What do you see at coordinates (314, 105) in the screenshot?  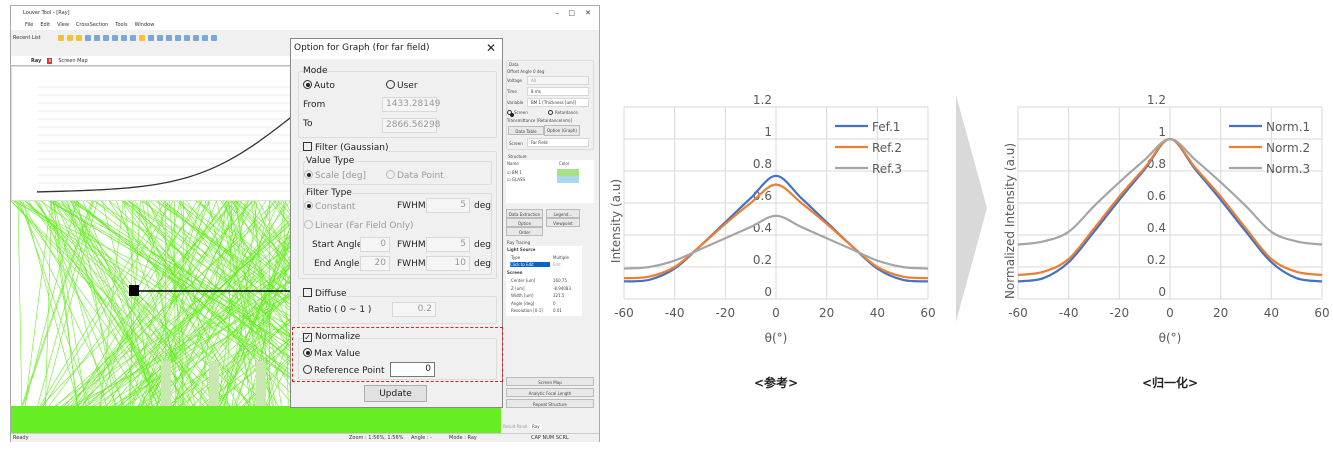 I see `from-label: From` at bounding box center [314, 105].